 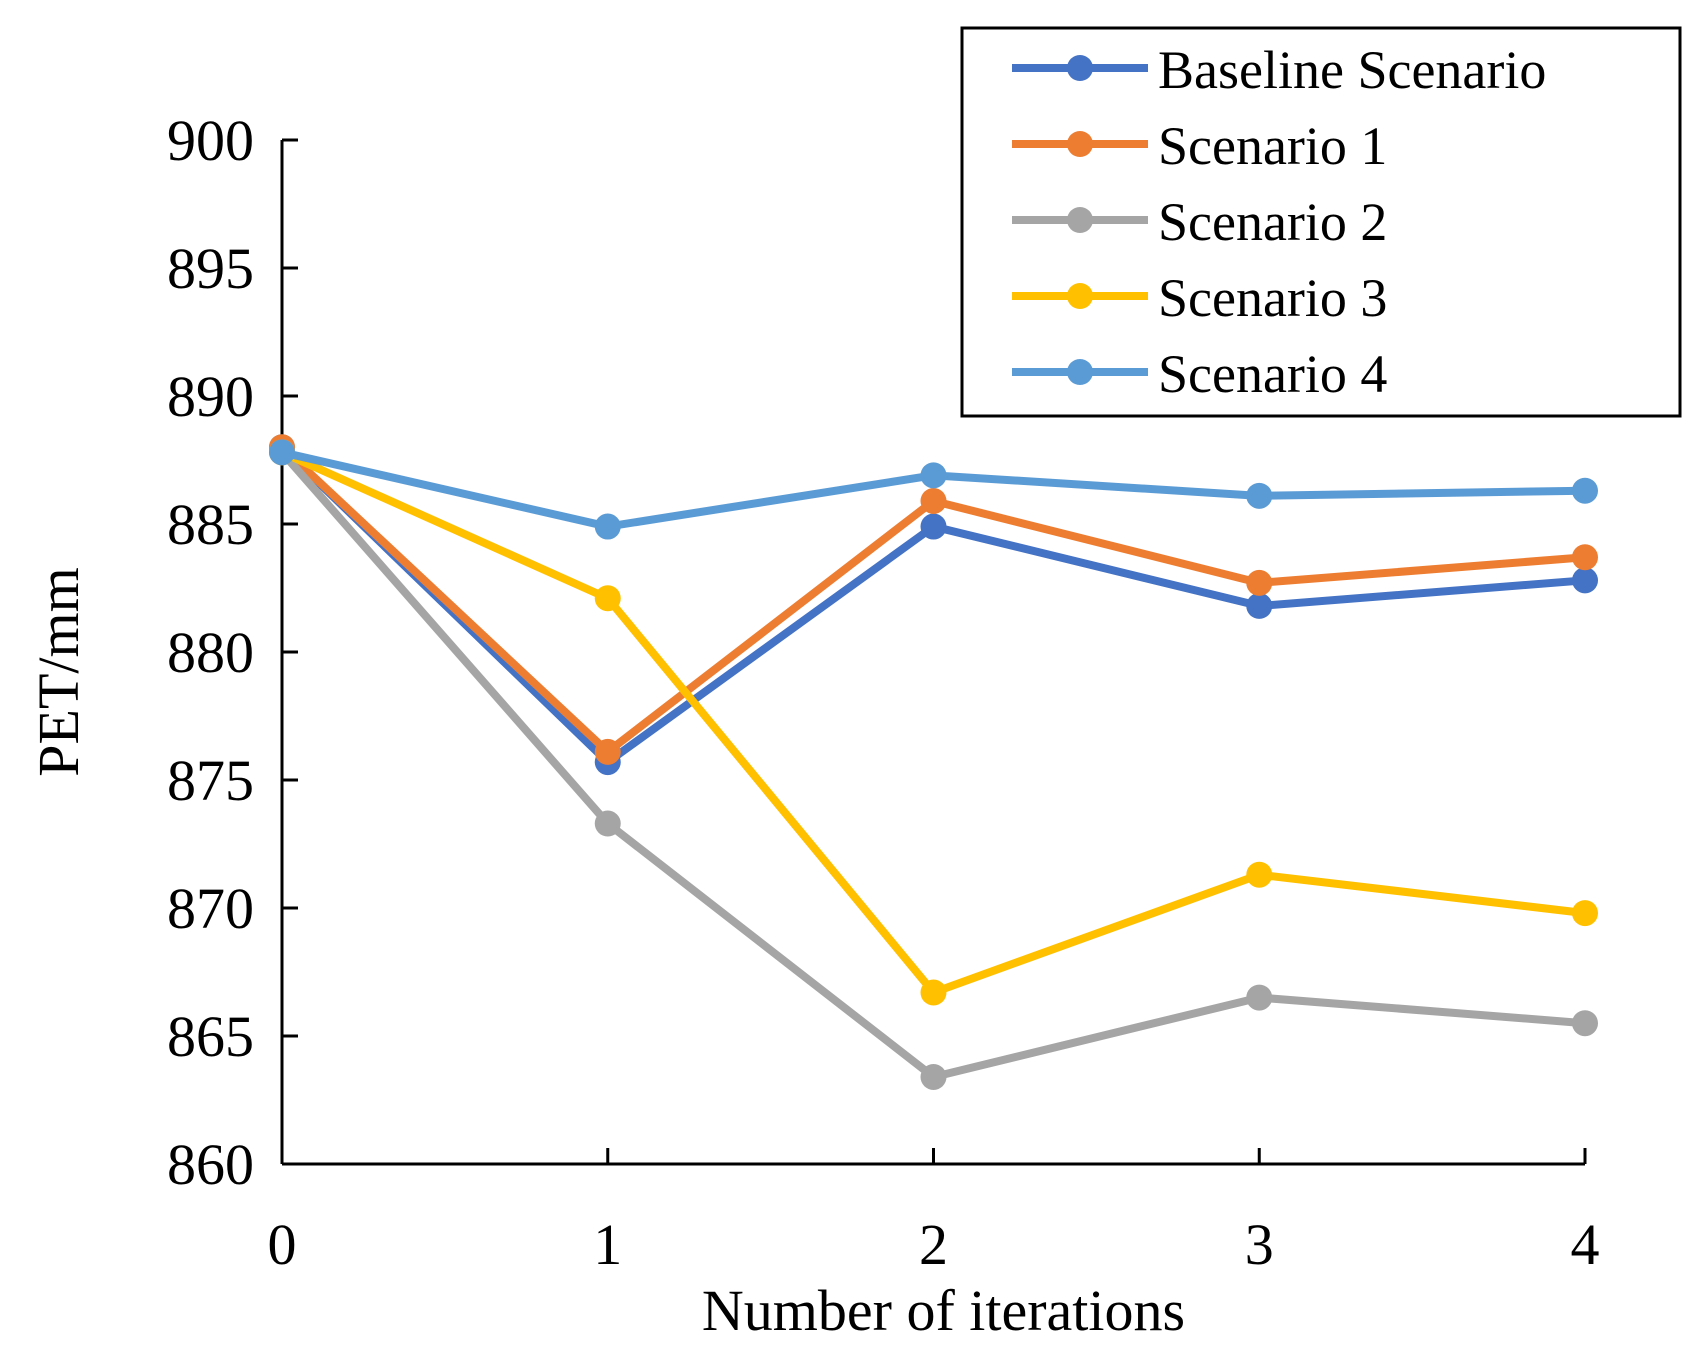 I want to click on y-tick-label: 880, so click(x=210, y=652).